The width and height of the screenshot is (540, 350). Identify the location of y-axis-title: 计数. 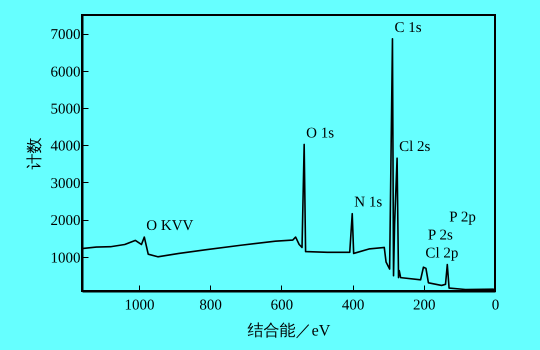
(35, 154).